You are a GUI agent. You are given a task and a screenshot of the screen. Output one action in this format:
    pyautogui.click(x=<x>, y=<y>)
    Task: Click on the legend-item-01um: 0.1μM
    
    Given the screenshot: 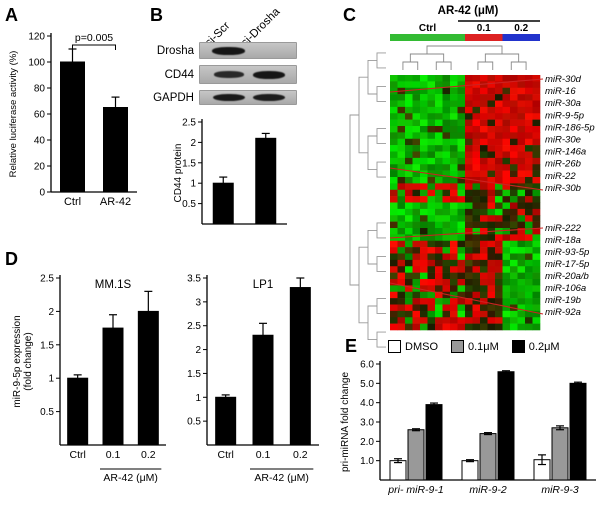 What is the action you would take?
    pyautogui.click(x=475, y=346)
    